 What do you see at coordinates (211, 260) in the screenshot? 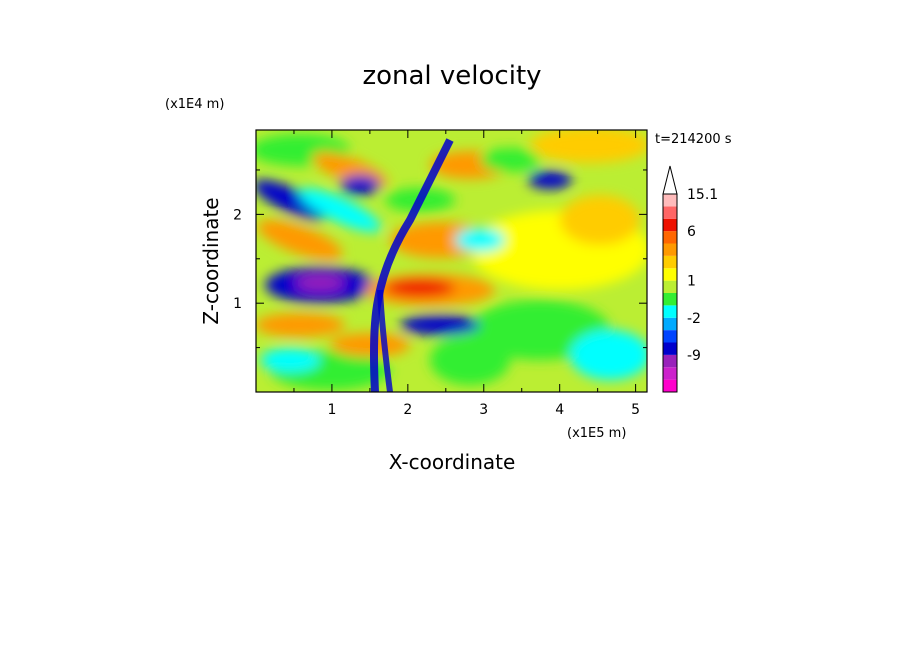
I see `y-axis-label: Z-coordinate` at bounding box center [211, 260].